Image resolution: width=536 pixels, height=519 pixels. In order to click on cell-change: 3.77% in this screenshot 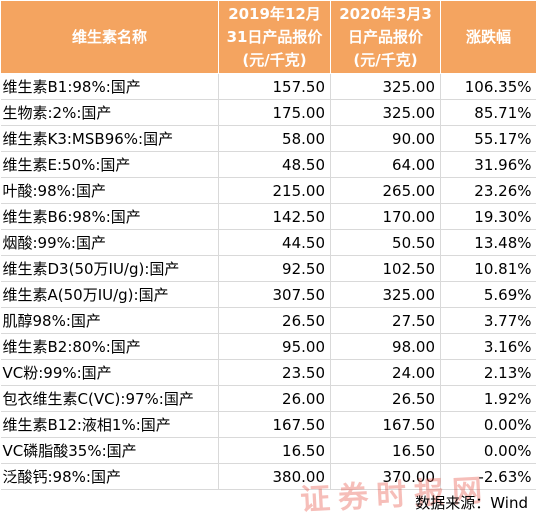, I will do `click(488, 321)`.